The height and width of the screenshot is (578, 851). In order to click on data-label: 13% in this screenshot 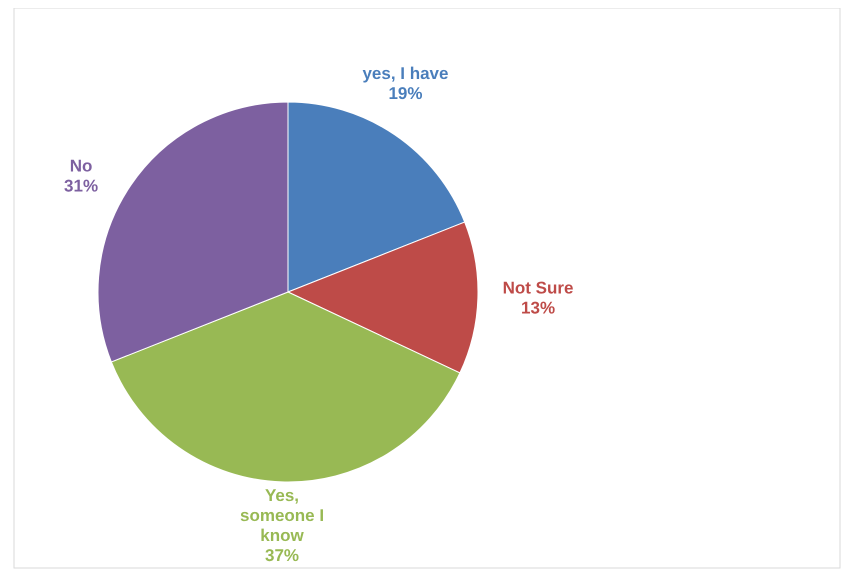, I will do `click(538, 308)`.